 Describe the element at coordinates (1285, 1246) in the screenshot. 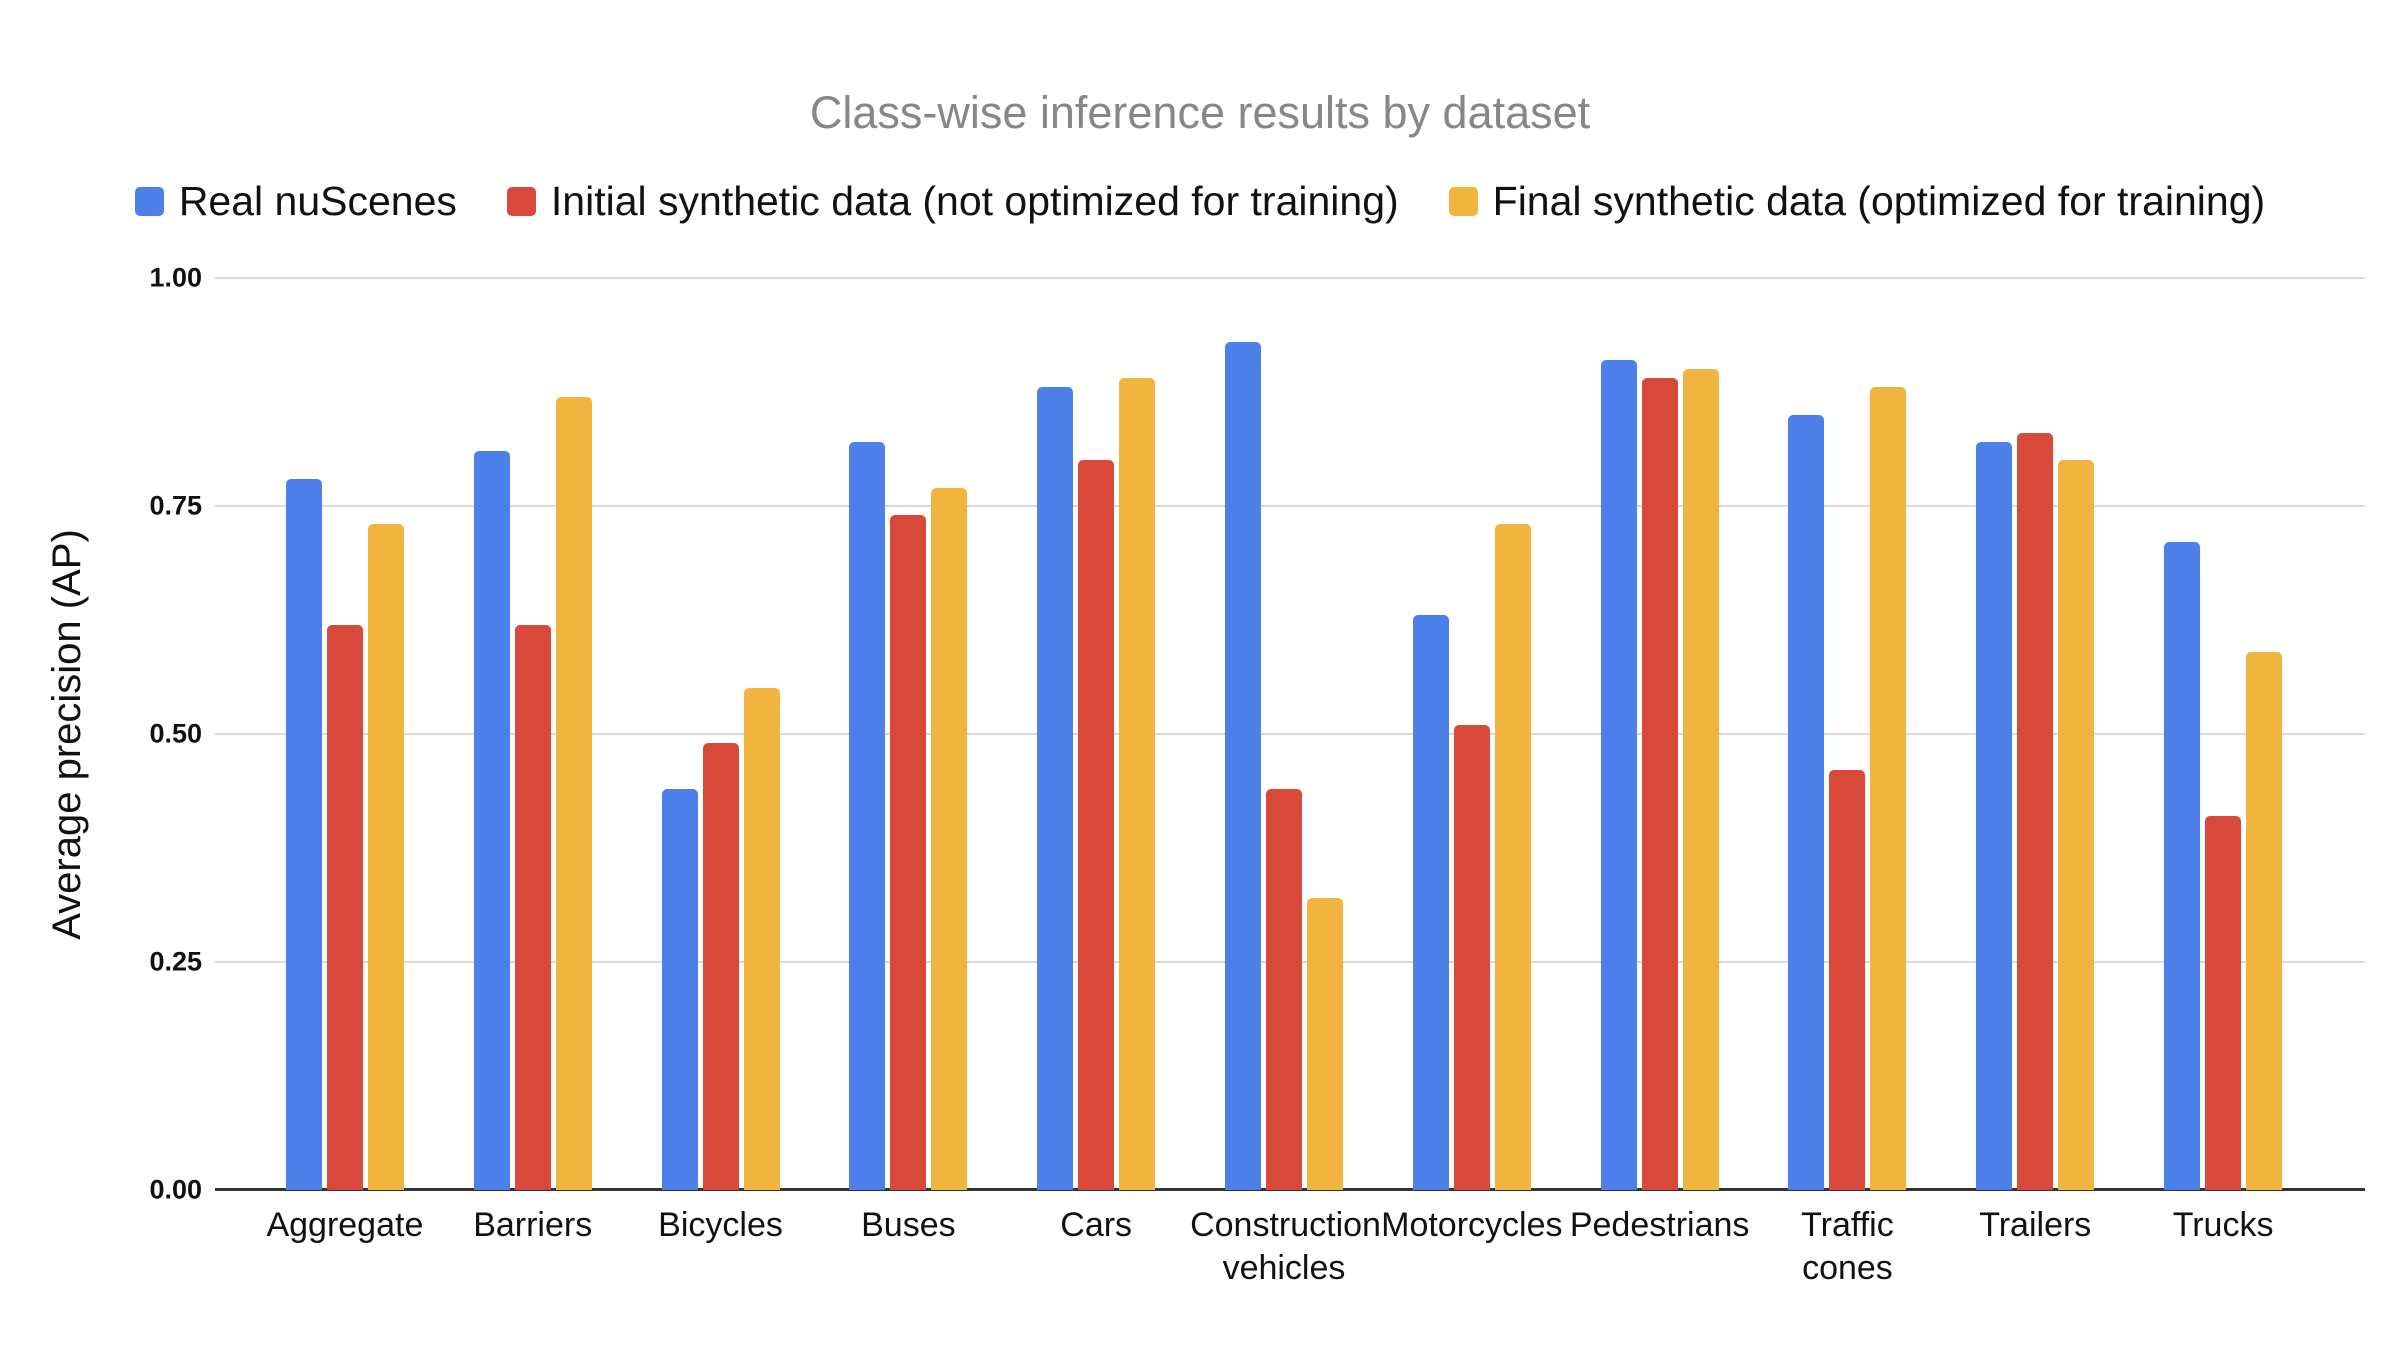

I see `x-axis-label-construction-vehicles: Construction vehicles` at that location.